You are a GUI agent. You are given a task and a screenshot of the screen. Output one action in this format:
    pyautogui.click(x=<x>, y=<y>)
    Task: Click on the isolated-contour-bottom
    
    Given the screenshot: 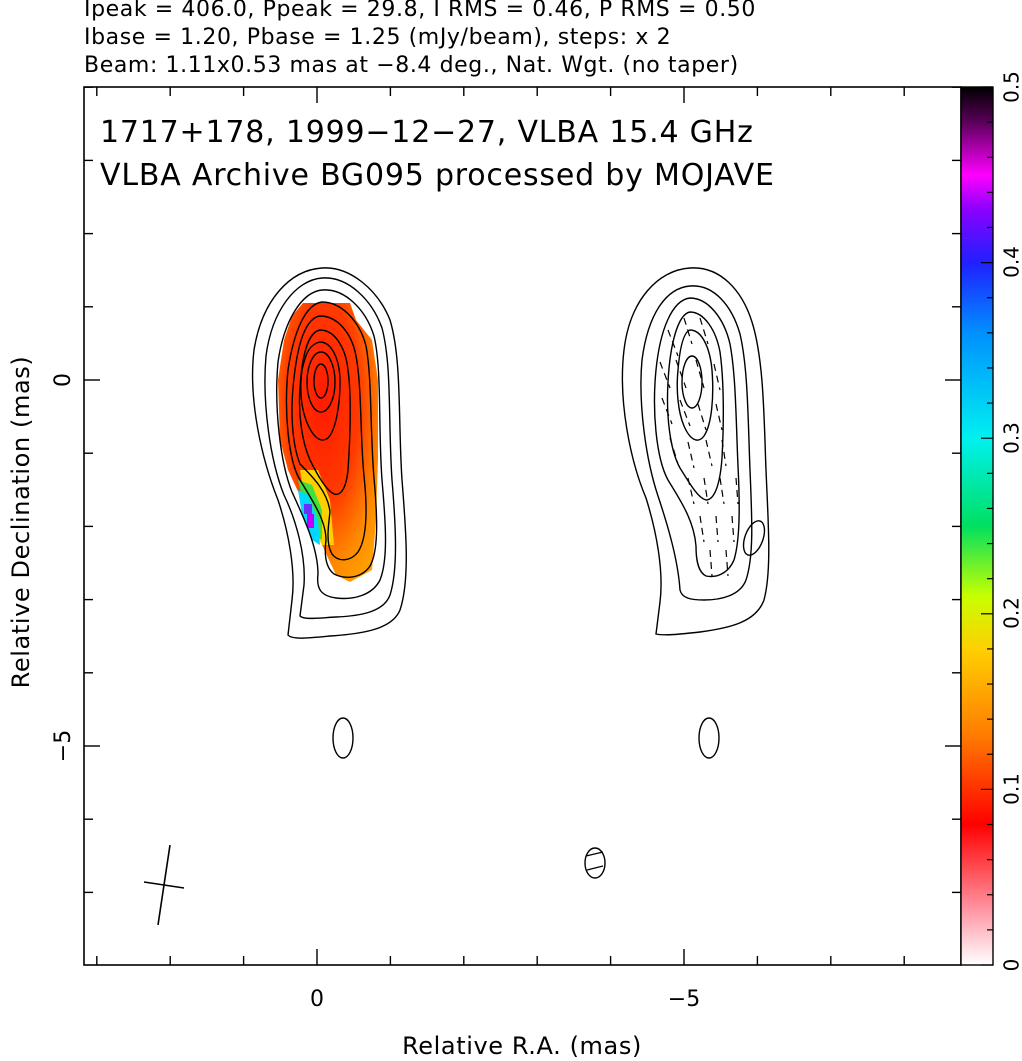 What is the action you would take?
    pyautogui.click(x=595, y=863)
    